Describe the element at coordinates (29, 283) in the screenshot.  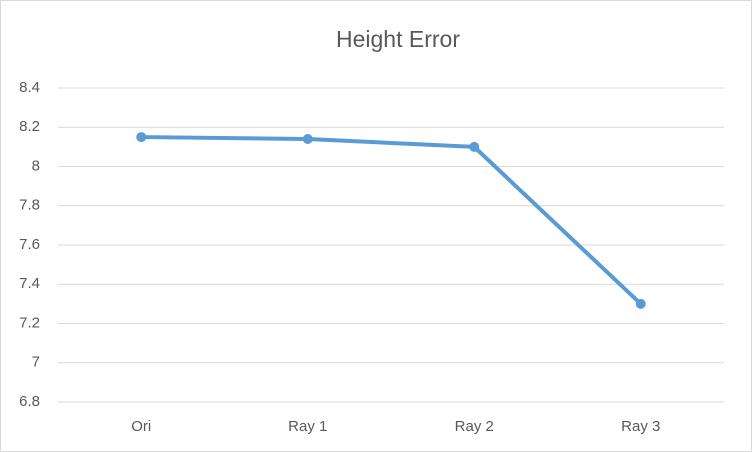
I see `y-tick-label: 7.4` at that location.